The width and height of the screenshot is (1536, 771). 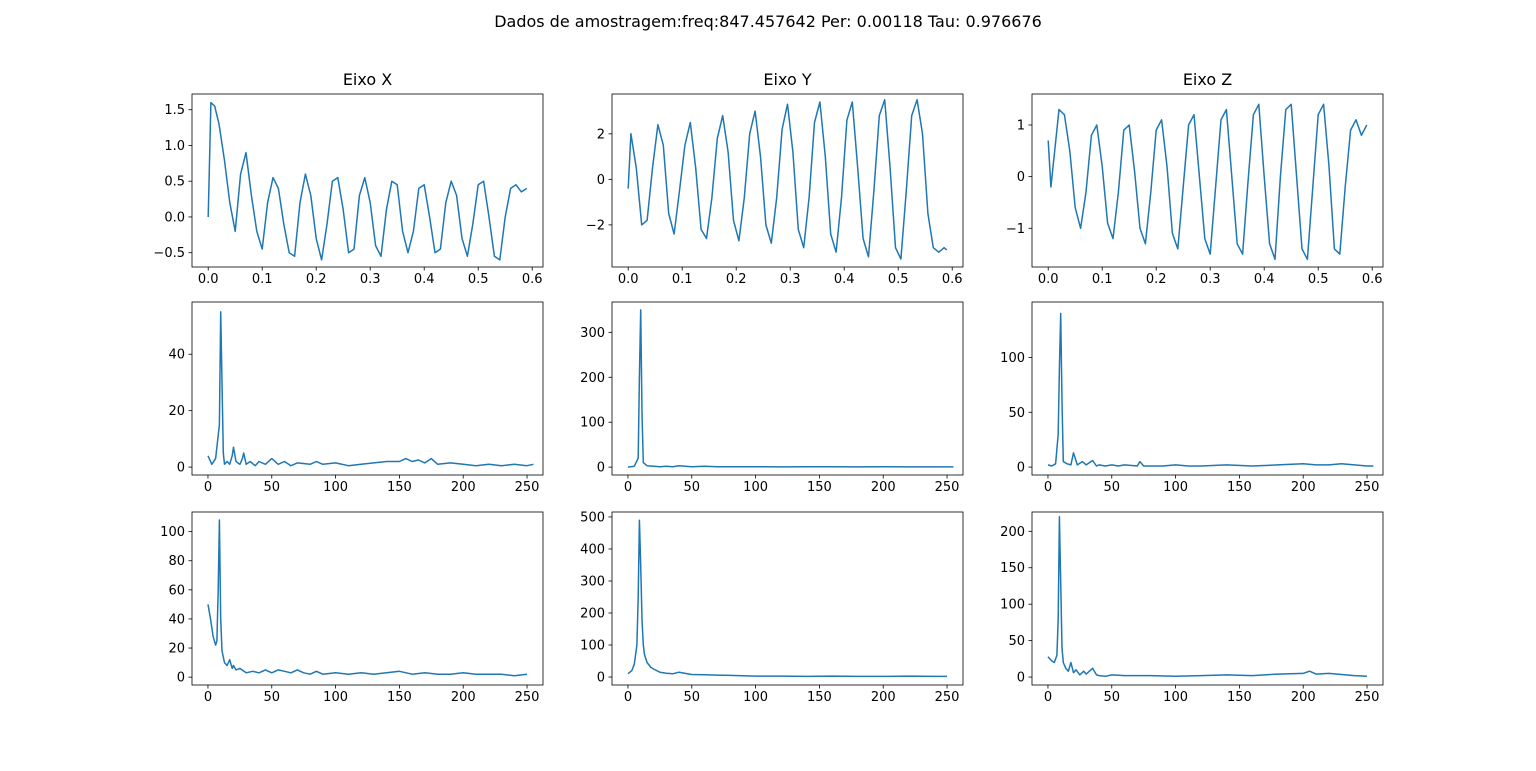 What do you see at coordinates (169, 253) in the screenshot?
I see `y-tick-label: −0.5` at bounding box center [169, 253].